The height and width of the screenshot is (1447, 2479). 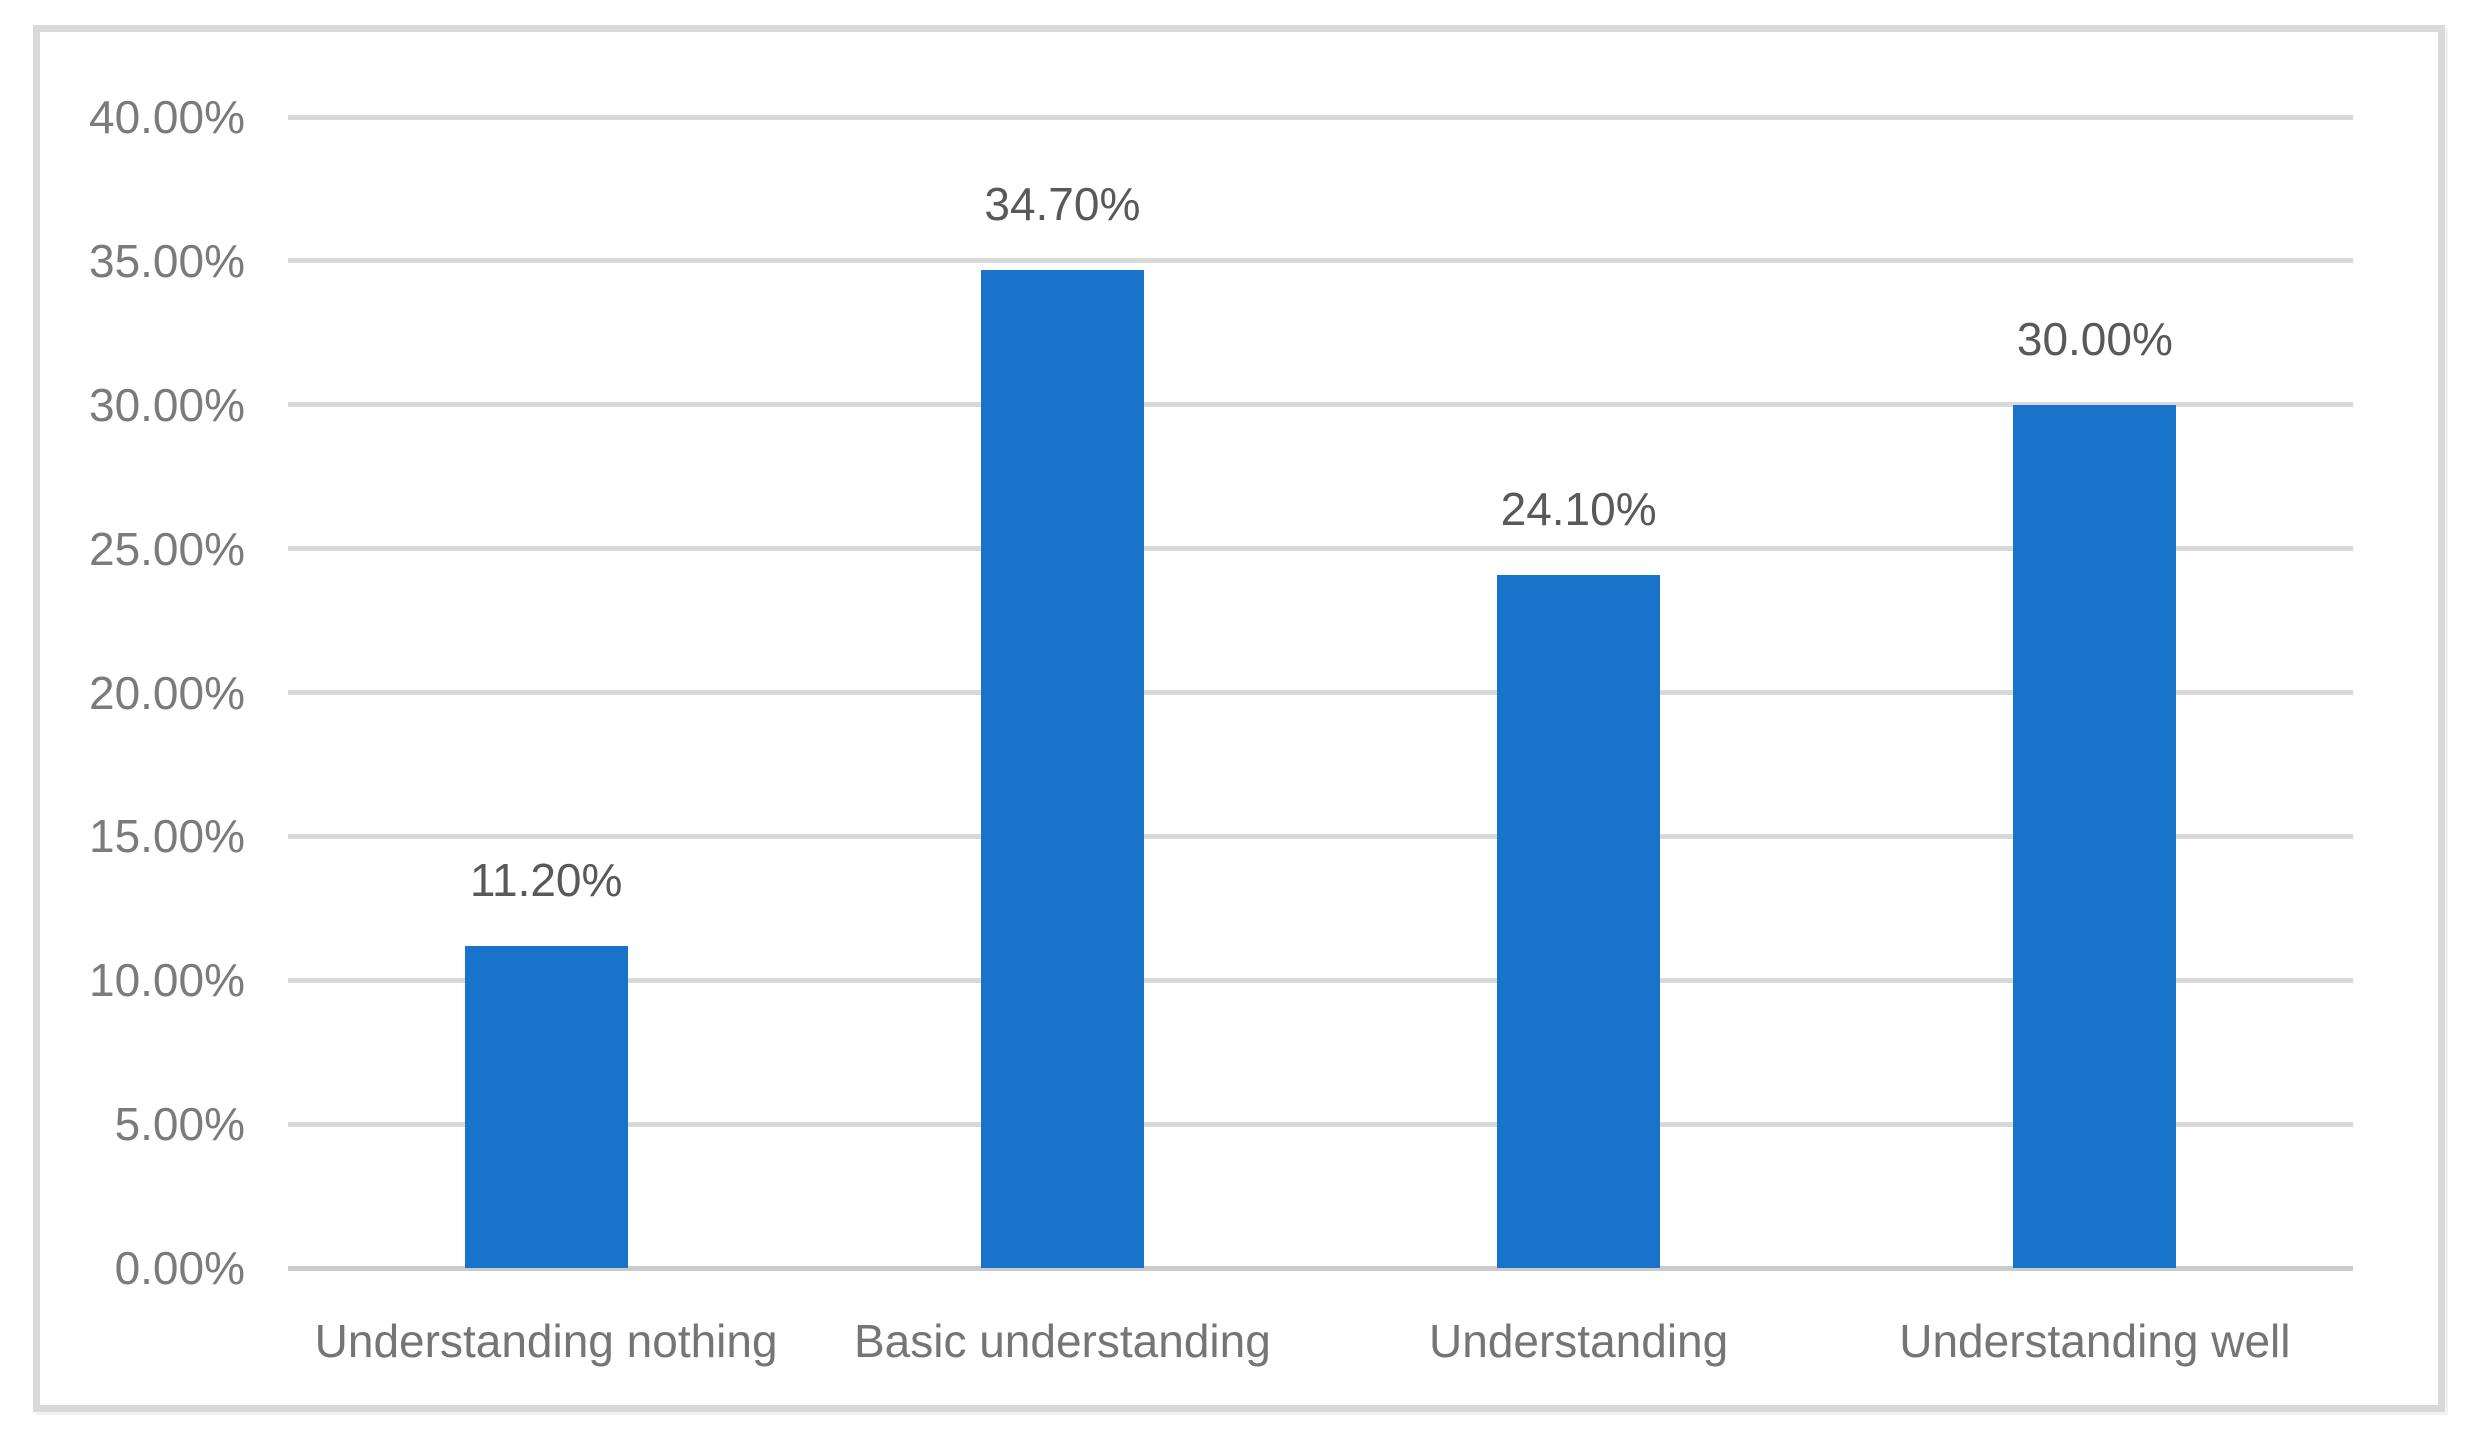 What do you see at coordinates (166, 404) in the screenshot?
I see `y-tick-label: 30.00%` at bounding box center [166, 404].